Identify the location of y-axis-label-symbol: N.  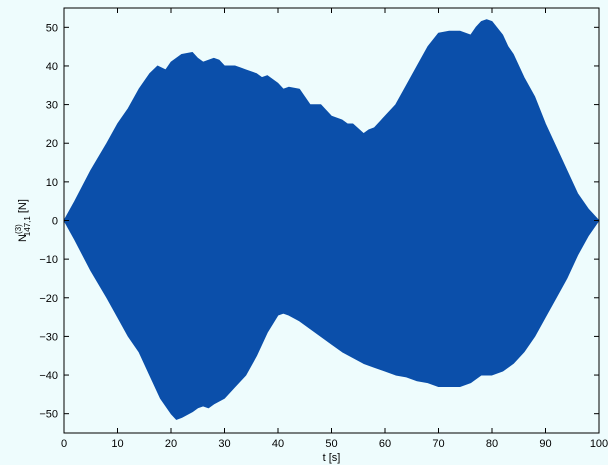
(23, 238).